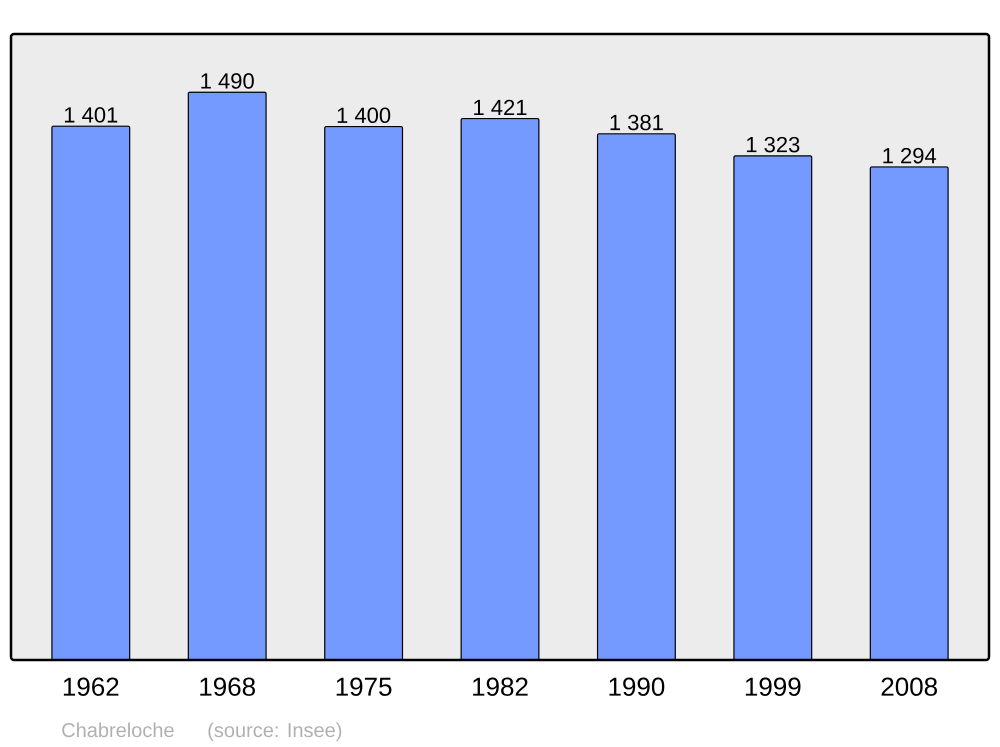 The height and width of the screenshot is (747, 1000). What do you see at coordinates (909, 687) in the screenshot?
I see `x-tick-label: 2008` at bounding box center [909, 687].